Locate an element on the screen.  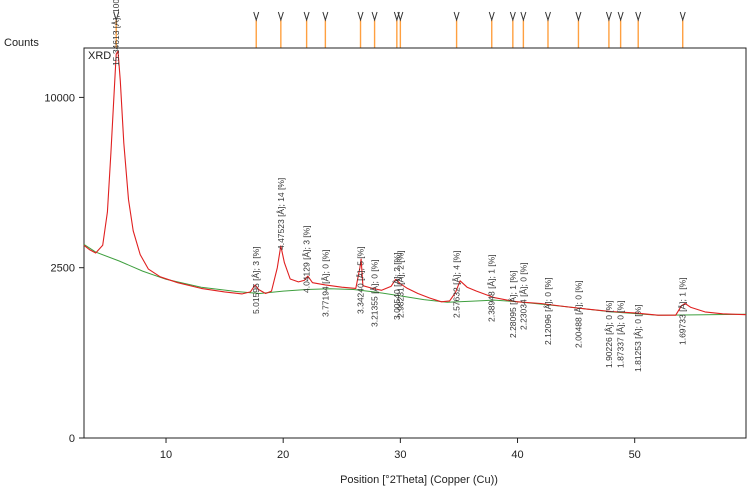
peak-label: 2.38948 [Å]; 1 [%] is located at coordinates (492, 288).